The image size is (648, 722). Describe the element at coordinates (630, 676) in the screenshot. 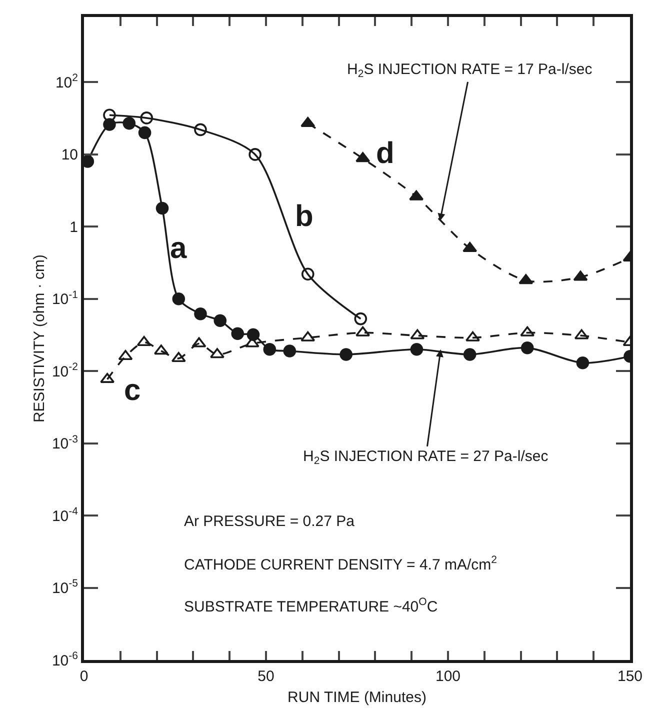

I see `x-tick-label: 150` at that location.